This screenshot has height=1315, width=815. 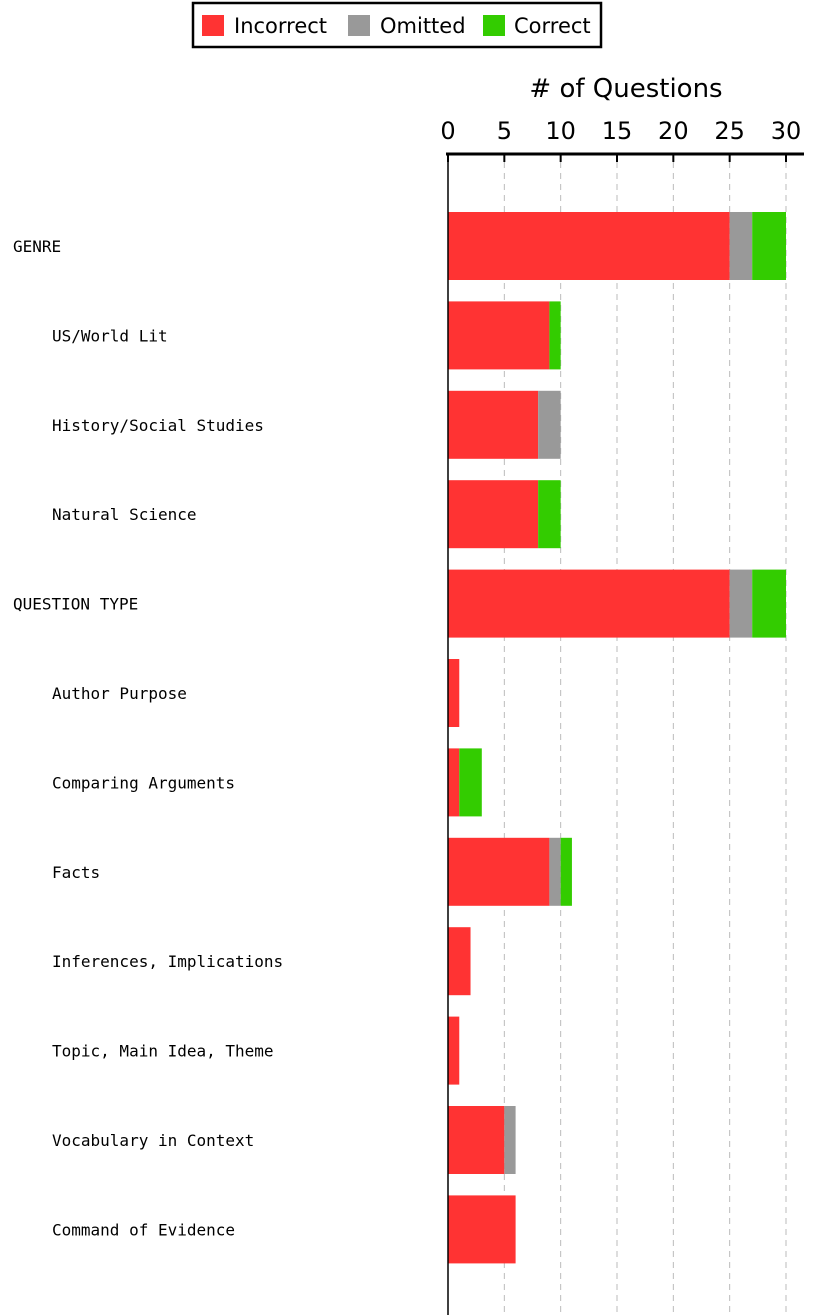 What do you see at coordinates (153, 1140) in the screenshot?
I see `category-label: Vocabulary in Context` at bounding box center [153, 1140].